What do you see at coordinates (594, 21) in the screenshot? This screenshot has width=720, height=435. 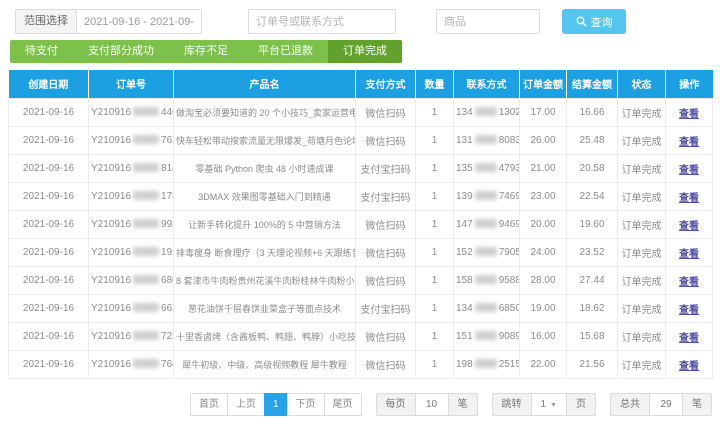 I see `search-button: 查询` at bounding box center [594, 21].